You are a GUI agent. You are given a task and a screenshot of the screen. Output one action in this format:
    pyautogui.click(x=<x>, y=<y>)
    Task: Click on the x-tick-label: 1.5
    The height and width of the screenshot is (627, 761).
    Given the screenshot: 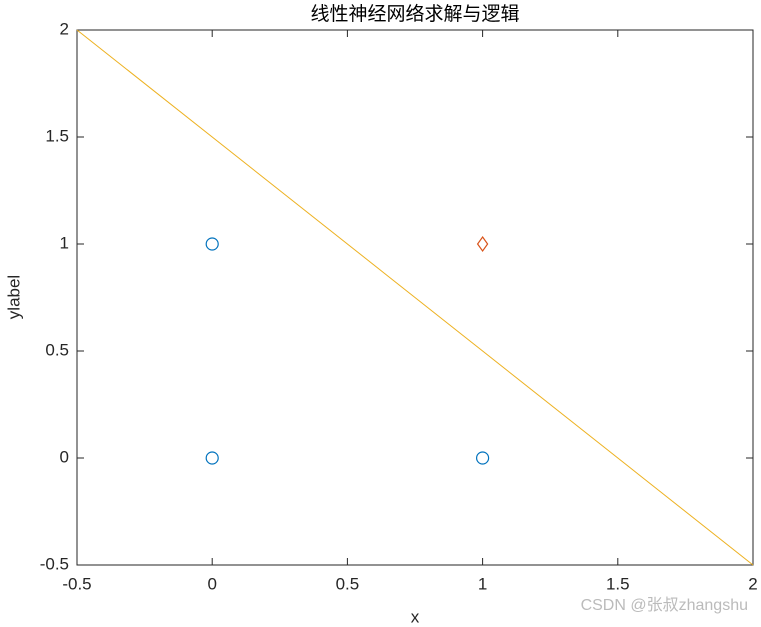 What is the action you would take?
    pyautogui.click(x=618, y=583)
    